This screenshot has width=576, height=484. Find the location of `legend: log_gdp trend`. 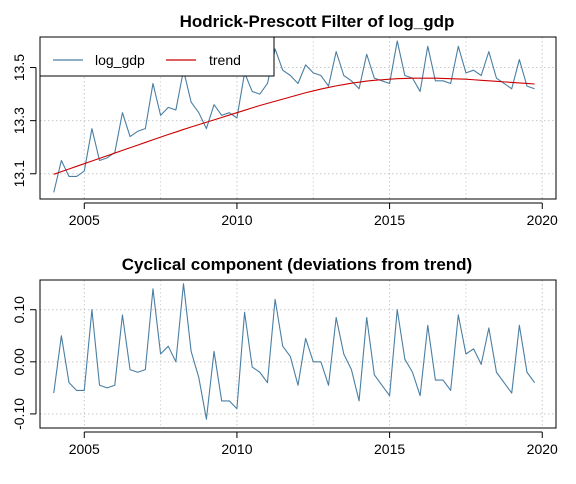

legend: log_gdp trend is located at coordinates (157, 56).